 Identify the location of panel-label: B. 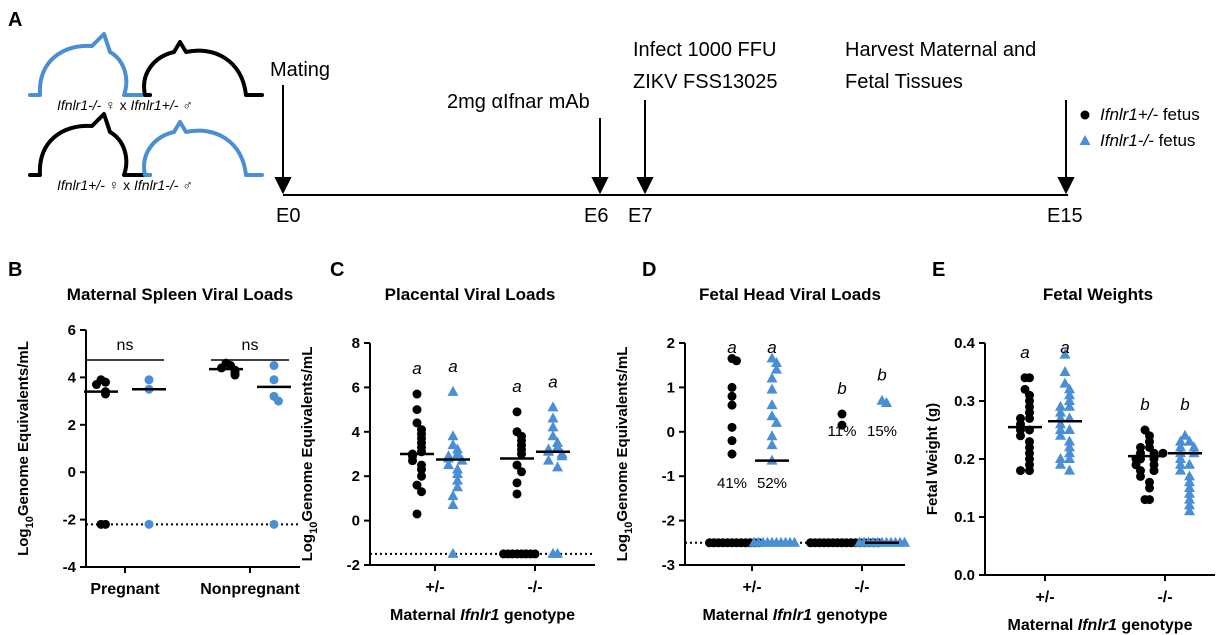
(15, 270).